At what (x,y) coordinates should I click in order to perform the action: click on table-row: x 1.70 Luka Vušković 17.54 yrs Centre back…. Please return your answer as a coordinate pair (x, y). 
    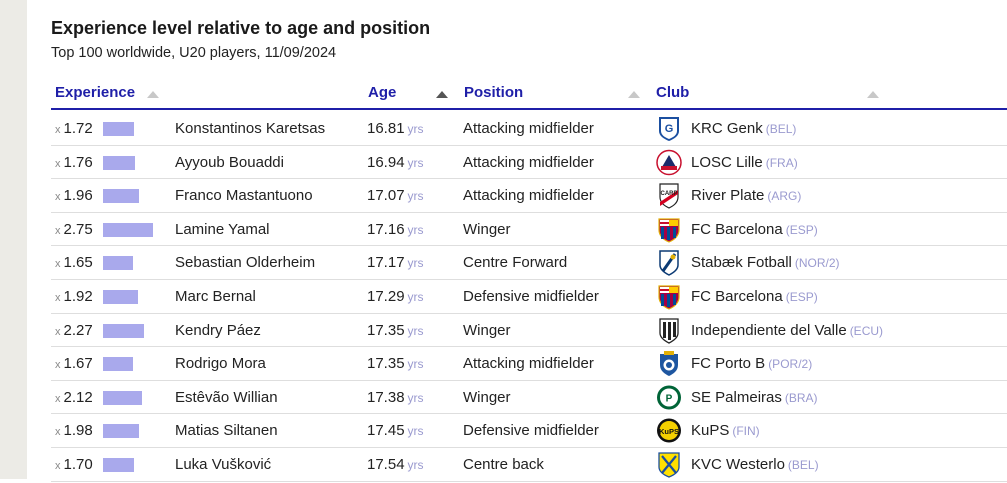
    Looking at the image, I should click on (529, 465).